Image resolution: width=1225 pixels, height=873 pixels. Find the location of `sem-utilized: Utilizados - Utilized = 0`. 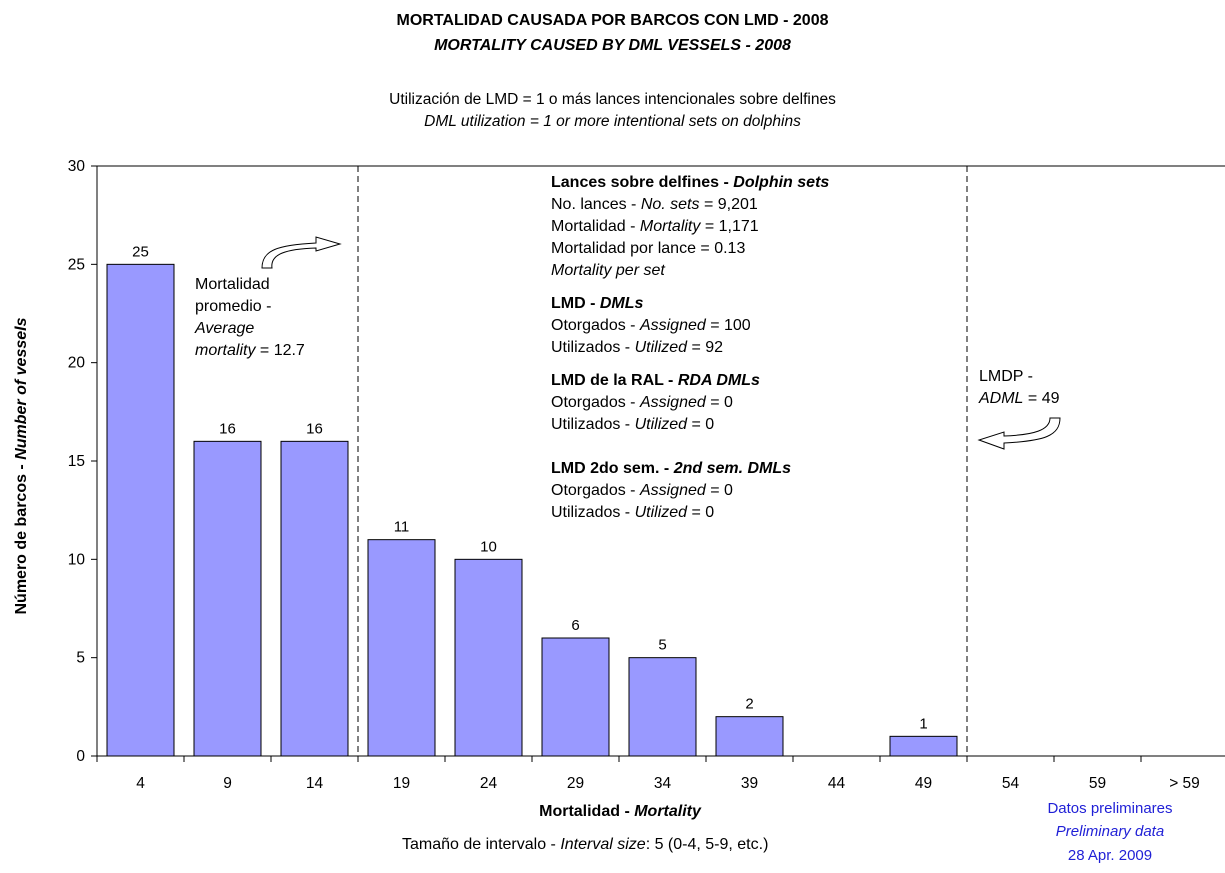

sem-utilized: Utilizados - Utilized = 0 is located at coordinates (690, 513).